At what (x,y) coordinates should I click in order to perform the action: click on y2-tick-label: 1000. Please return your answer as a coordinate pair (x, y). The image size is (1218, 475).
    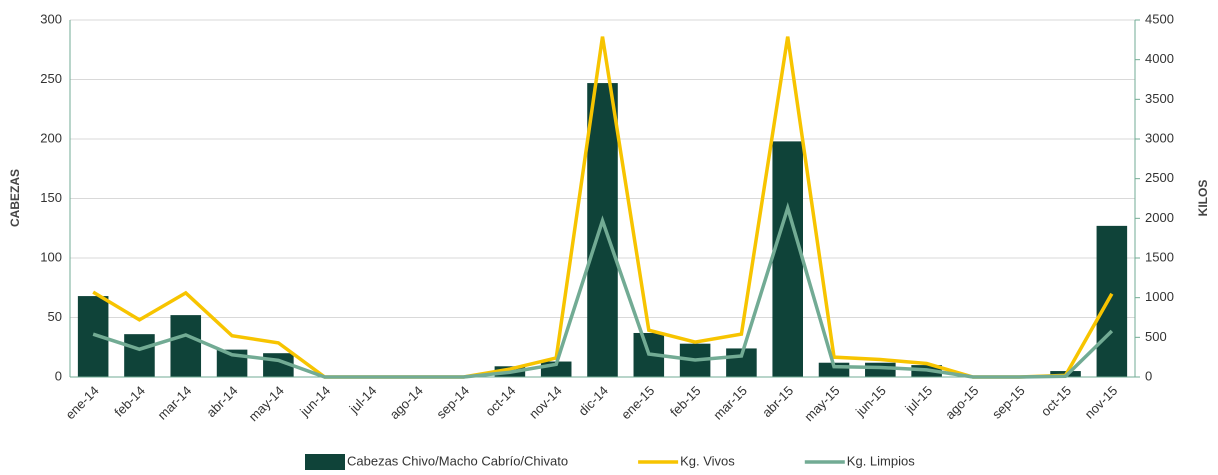
    Looking at the image, I should click on (1159, 296).